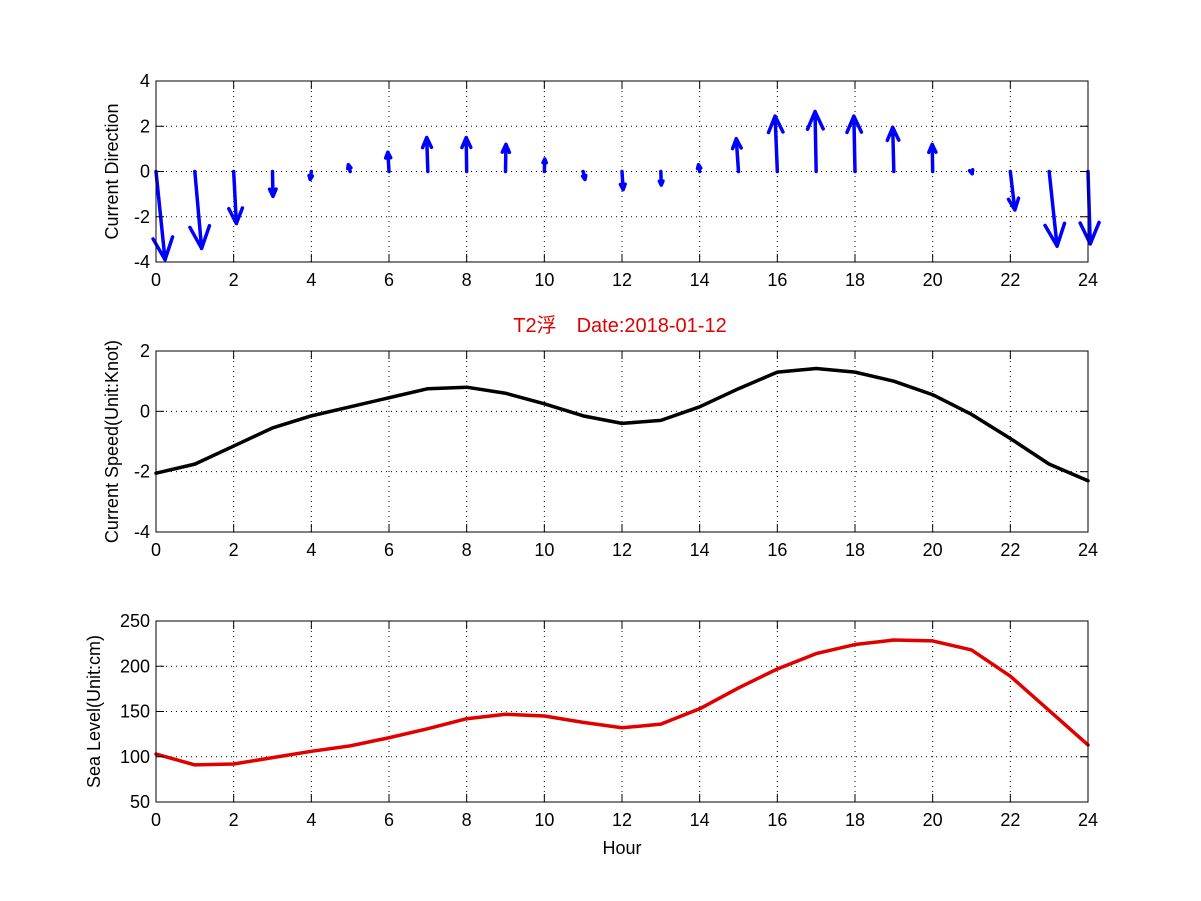  What do you see at coordinates (1088, 550) in the screenshot?
I see `speed-x-tick-label: 24` at bounding box center [1088, 550].